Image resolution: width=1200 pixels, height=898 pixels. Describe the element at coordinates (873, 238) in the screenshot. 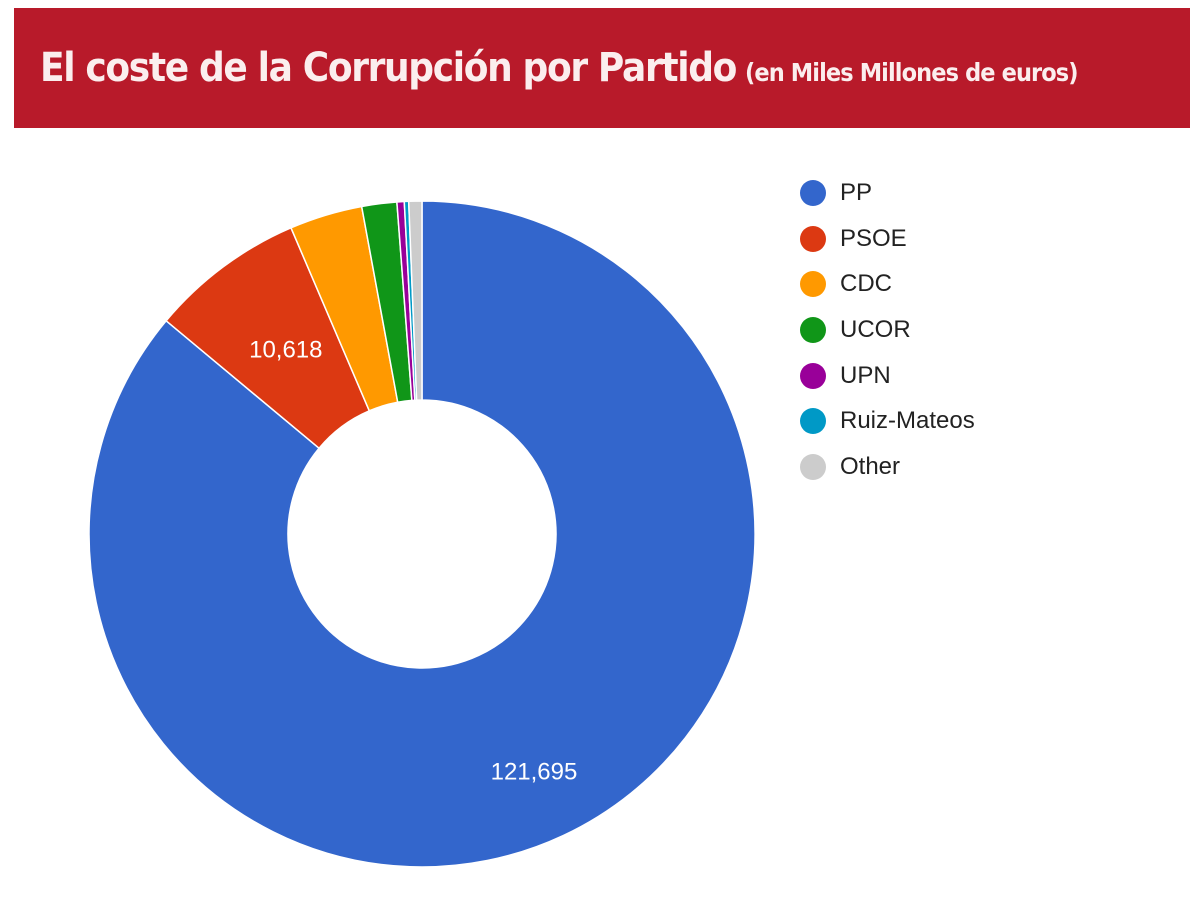

I see `legend-label: PSOE` at that location.